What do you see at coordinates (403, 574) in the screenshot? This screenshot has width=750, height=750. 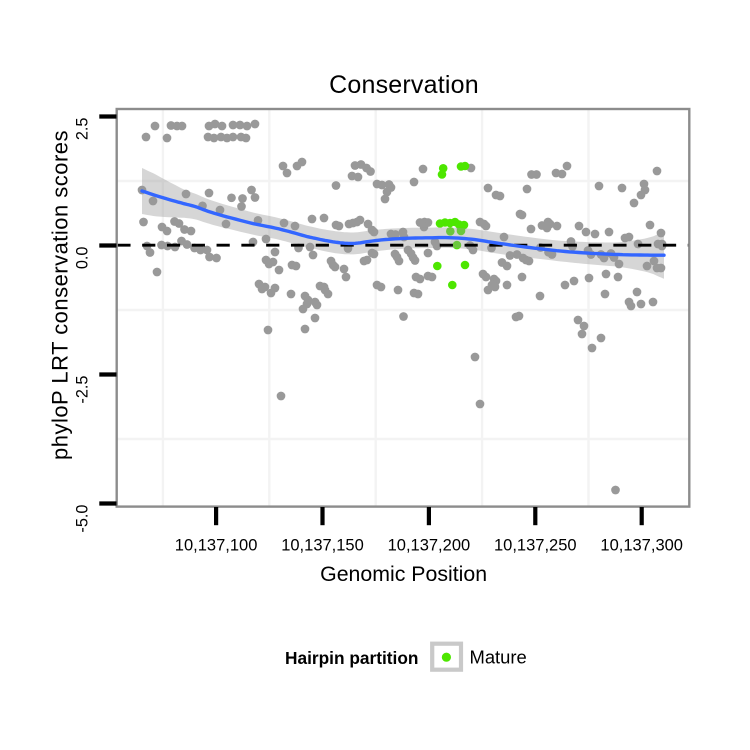 I see `svg-text: Genomic Position` at bounding box center [403, 574].